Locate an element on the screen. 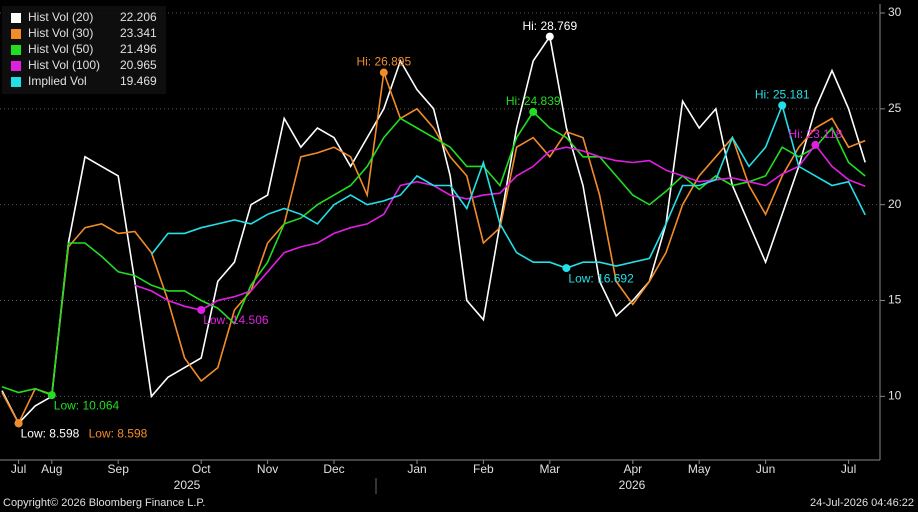  year-label: 2025 is located at coordinates (187, 485).